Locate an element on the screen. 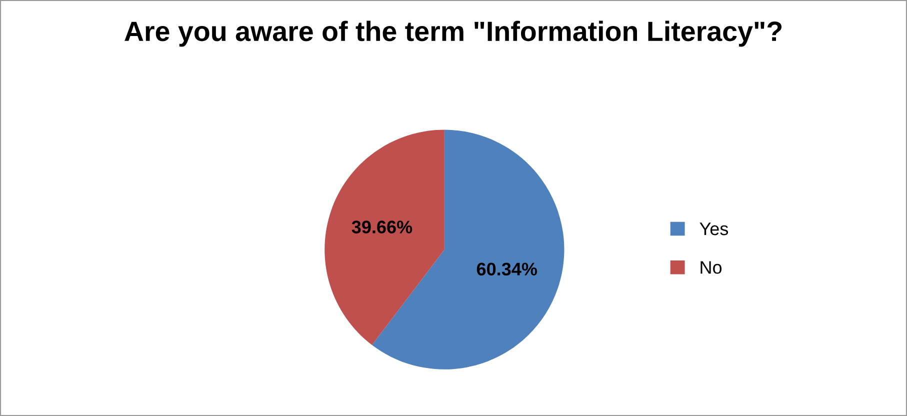 Image resolution: width=907 pixels, height=416 pixels. pie-slice is located at coordinates (384, 237).